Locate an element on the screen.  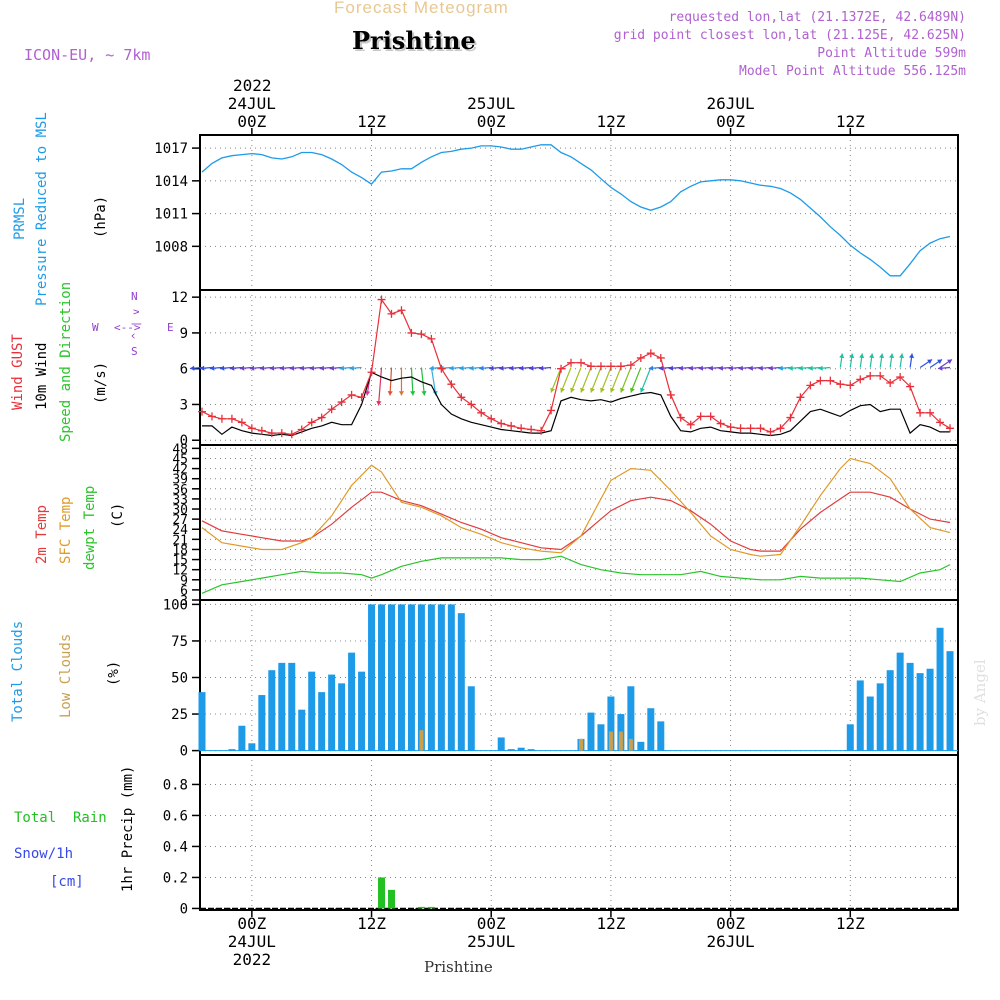
compass-south: S is located at coordinates (134, 351).